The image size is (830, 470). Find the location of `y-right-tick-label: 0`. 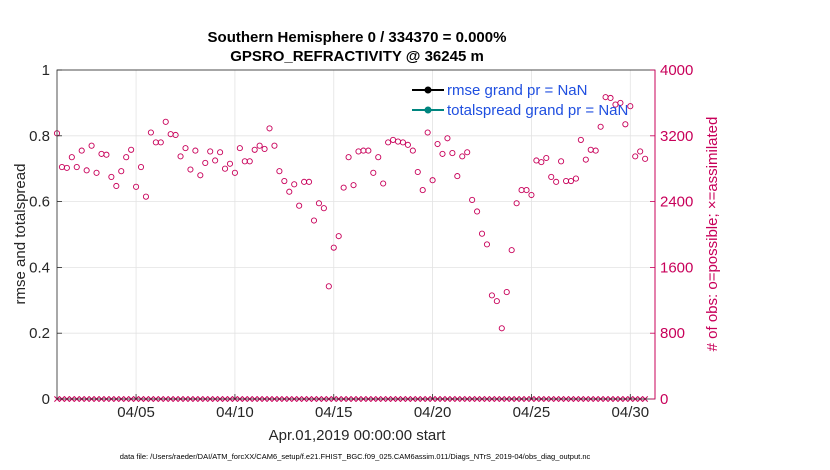

y-right-tick-label: 0 is located at coordinates (664, 399).